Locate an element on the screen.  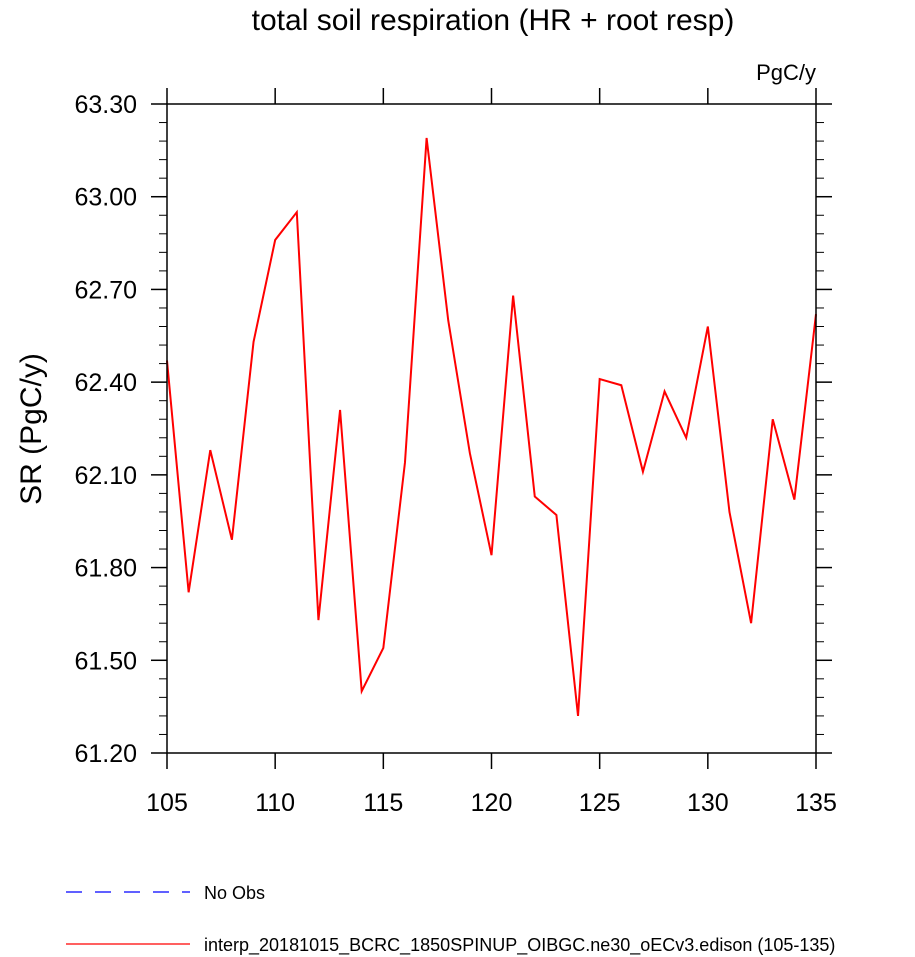
x-tick-label: 130 is located at coordinates (708, 803).